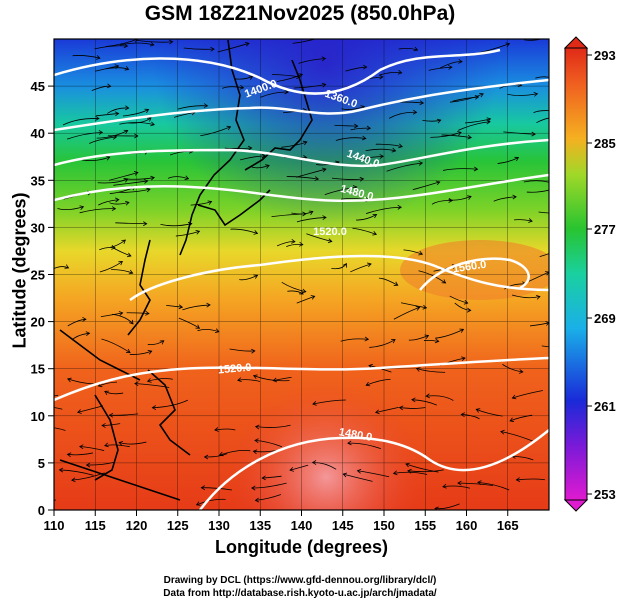 The height and width of the screenshot is (605, 619). Describe the element at coordinates (38, 86) in the screenshot. I see `y-tick-label: 45` at that location.